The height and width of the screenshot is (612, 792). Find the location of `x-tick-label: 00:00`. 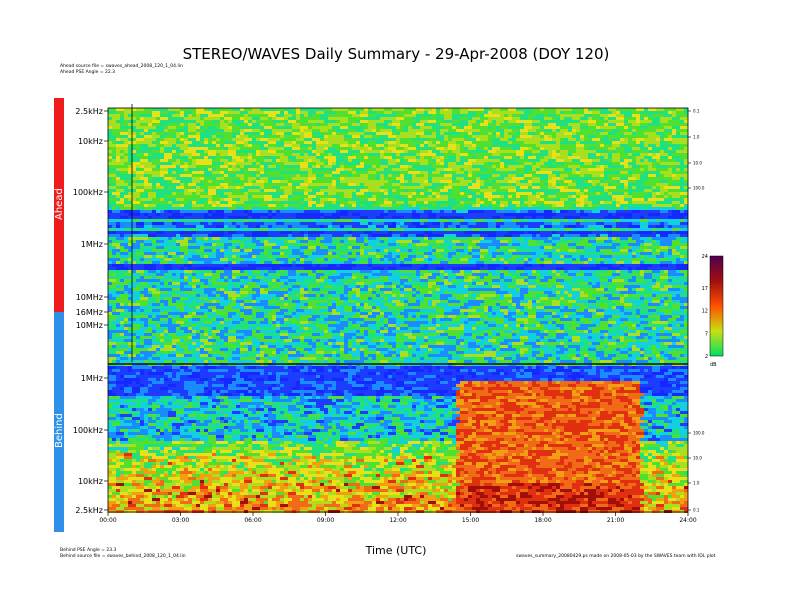

x-tick-label: 00:00 is located at coordinates (107, 520).